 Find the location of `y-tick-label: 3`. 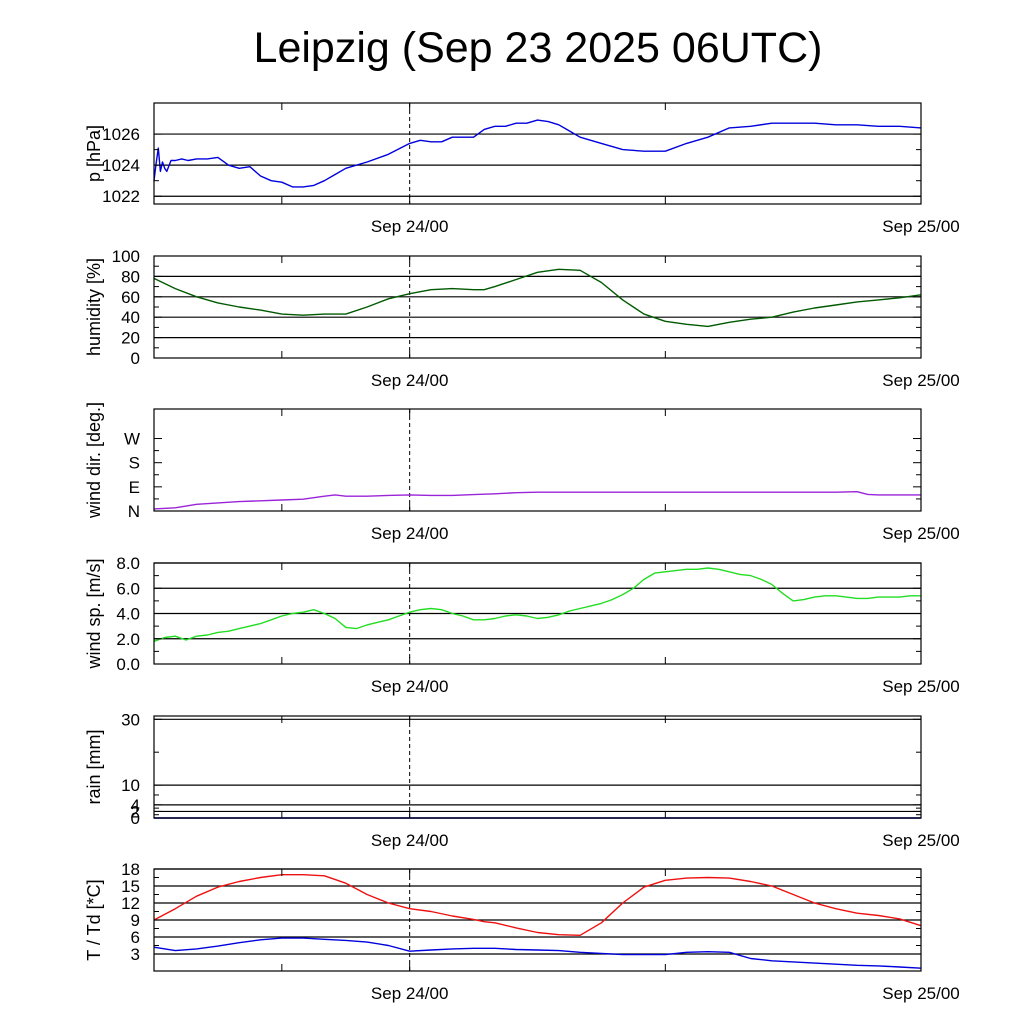

y-tick-label: 3 is located at coordinates (135, 954).